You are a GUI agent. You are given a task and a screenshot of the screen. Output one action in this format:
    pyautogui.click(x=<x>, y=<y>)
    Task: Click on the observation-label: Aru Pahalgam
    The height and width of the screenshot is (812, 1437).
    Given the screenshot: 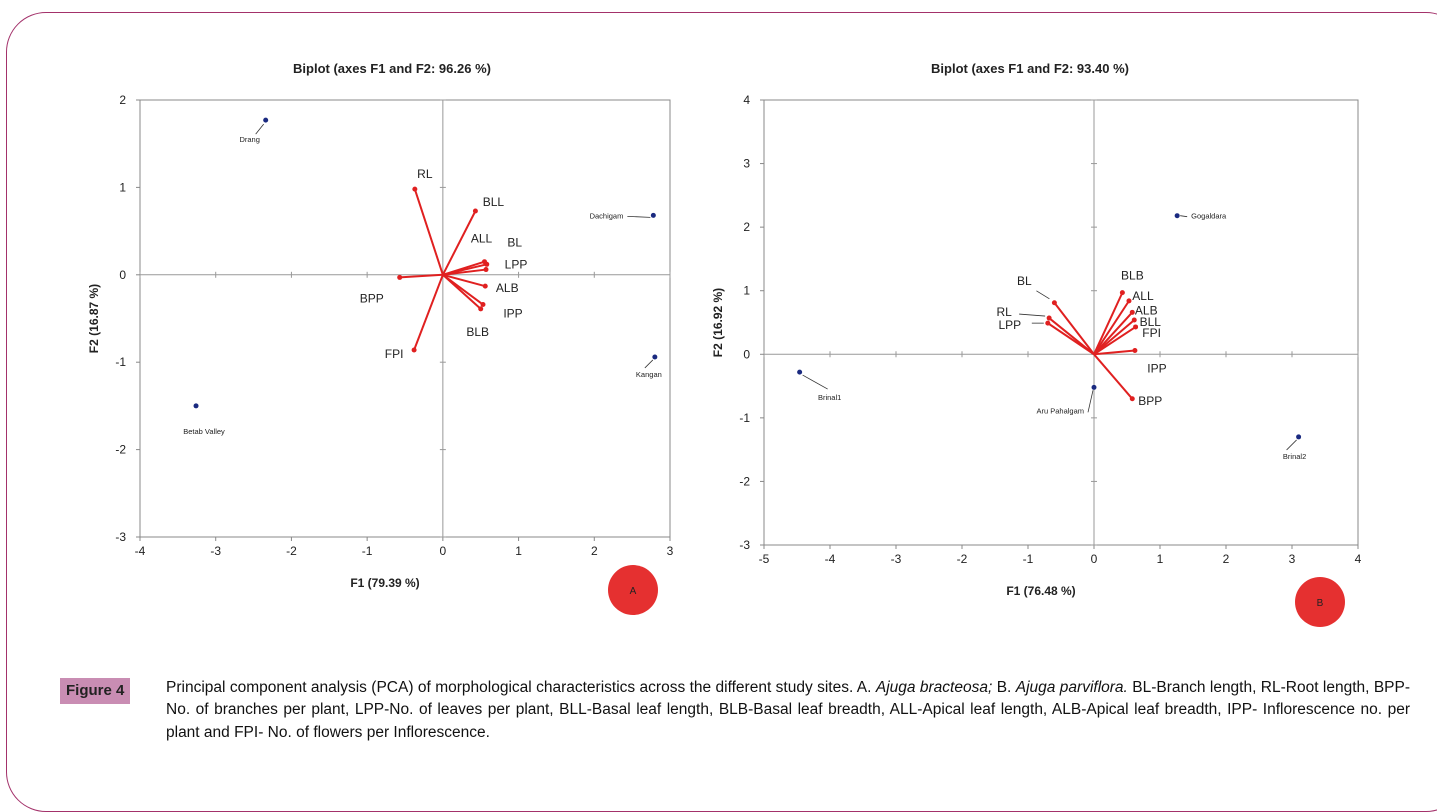 What is the action you would take?
    pyautogui.click(x=1060, y=410)
    